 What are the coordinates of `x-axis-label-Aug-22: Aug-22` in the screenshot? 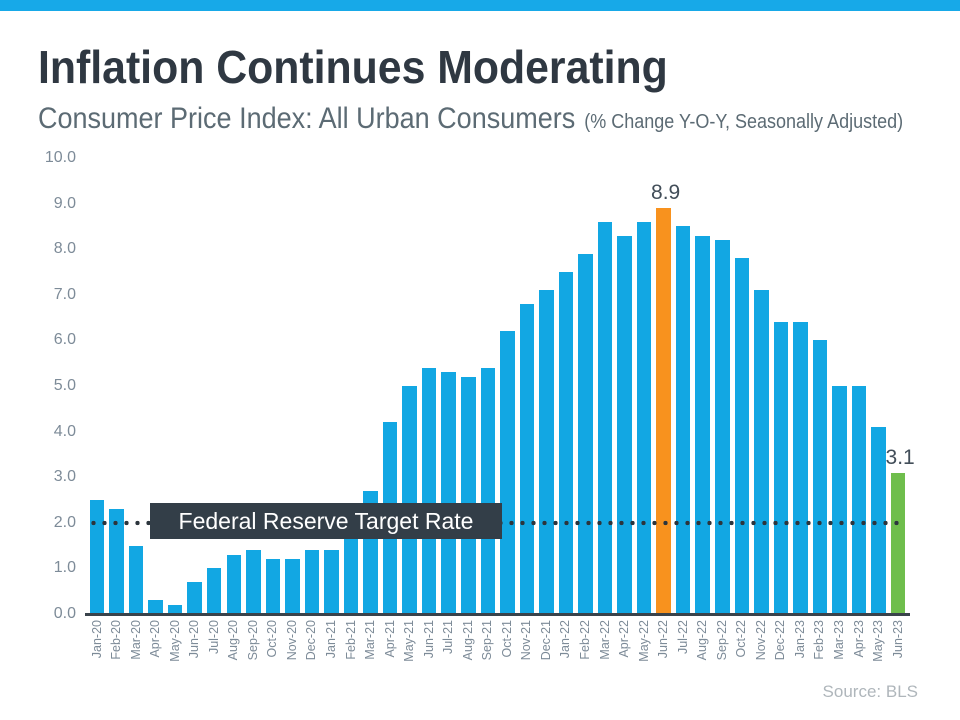 It's located at (702, 640).